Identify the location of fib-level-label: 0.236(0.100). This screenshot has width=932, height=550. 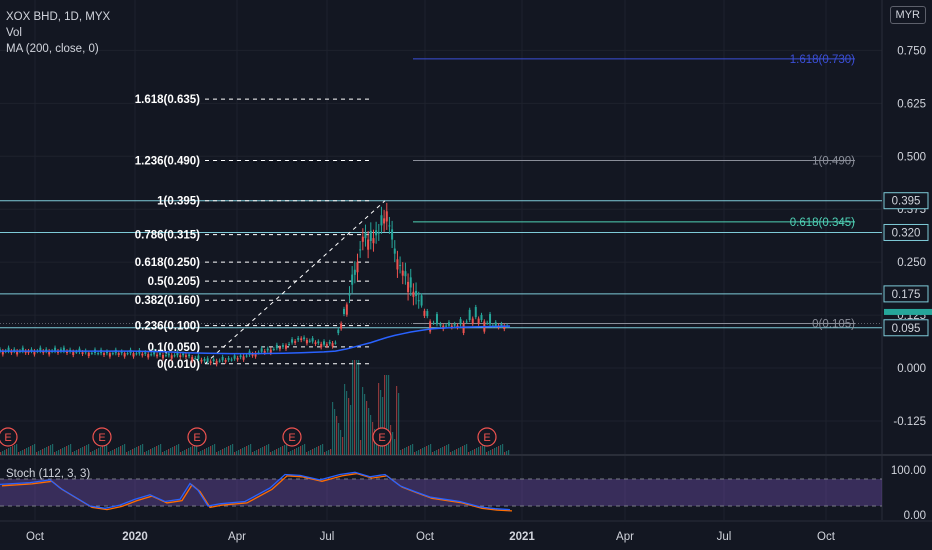
(167, 327).